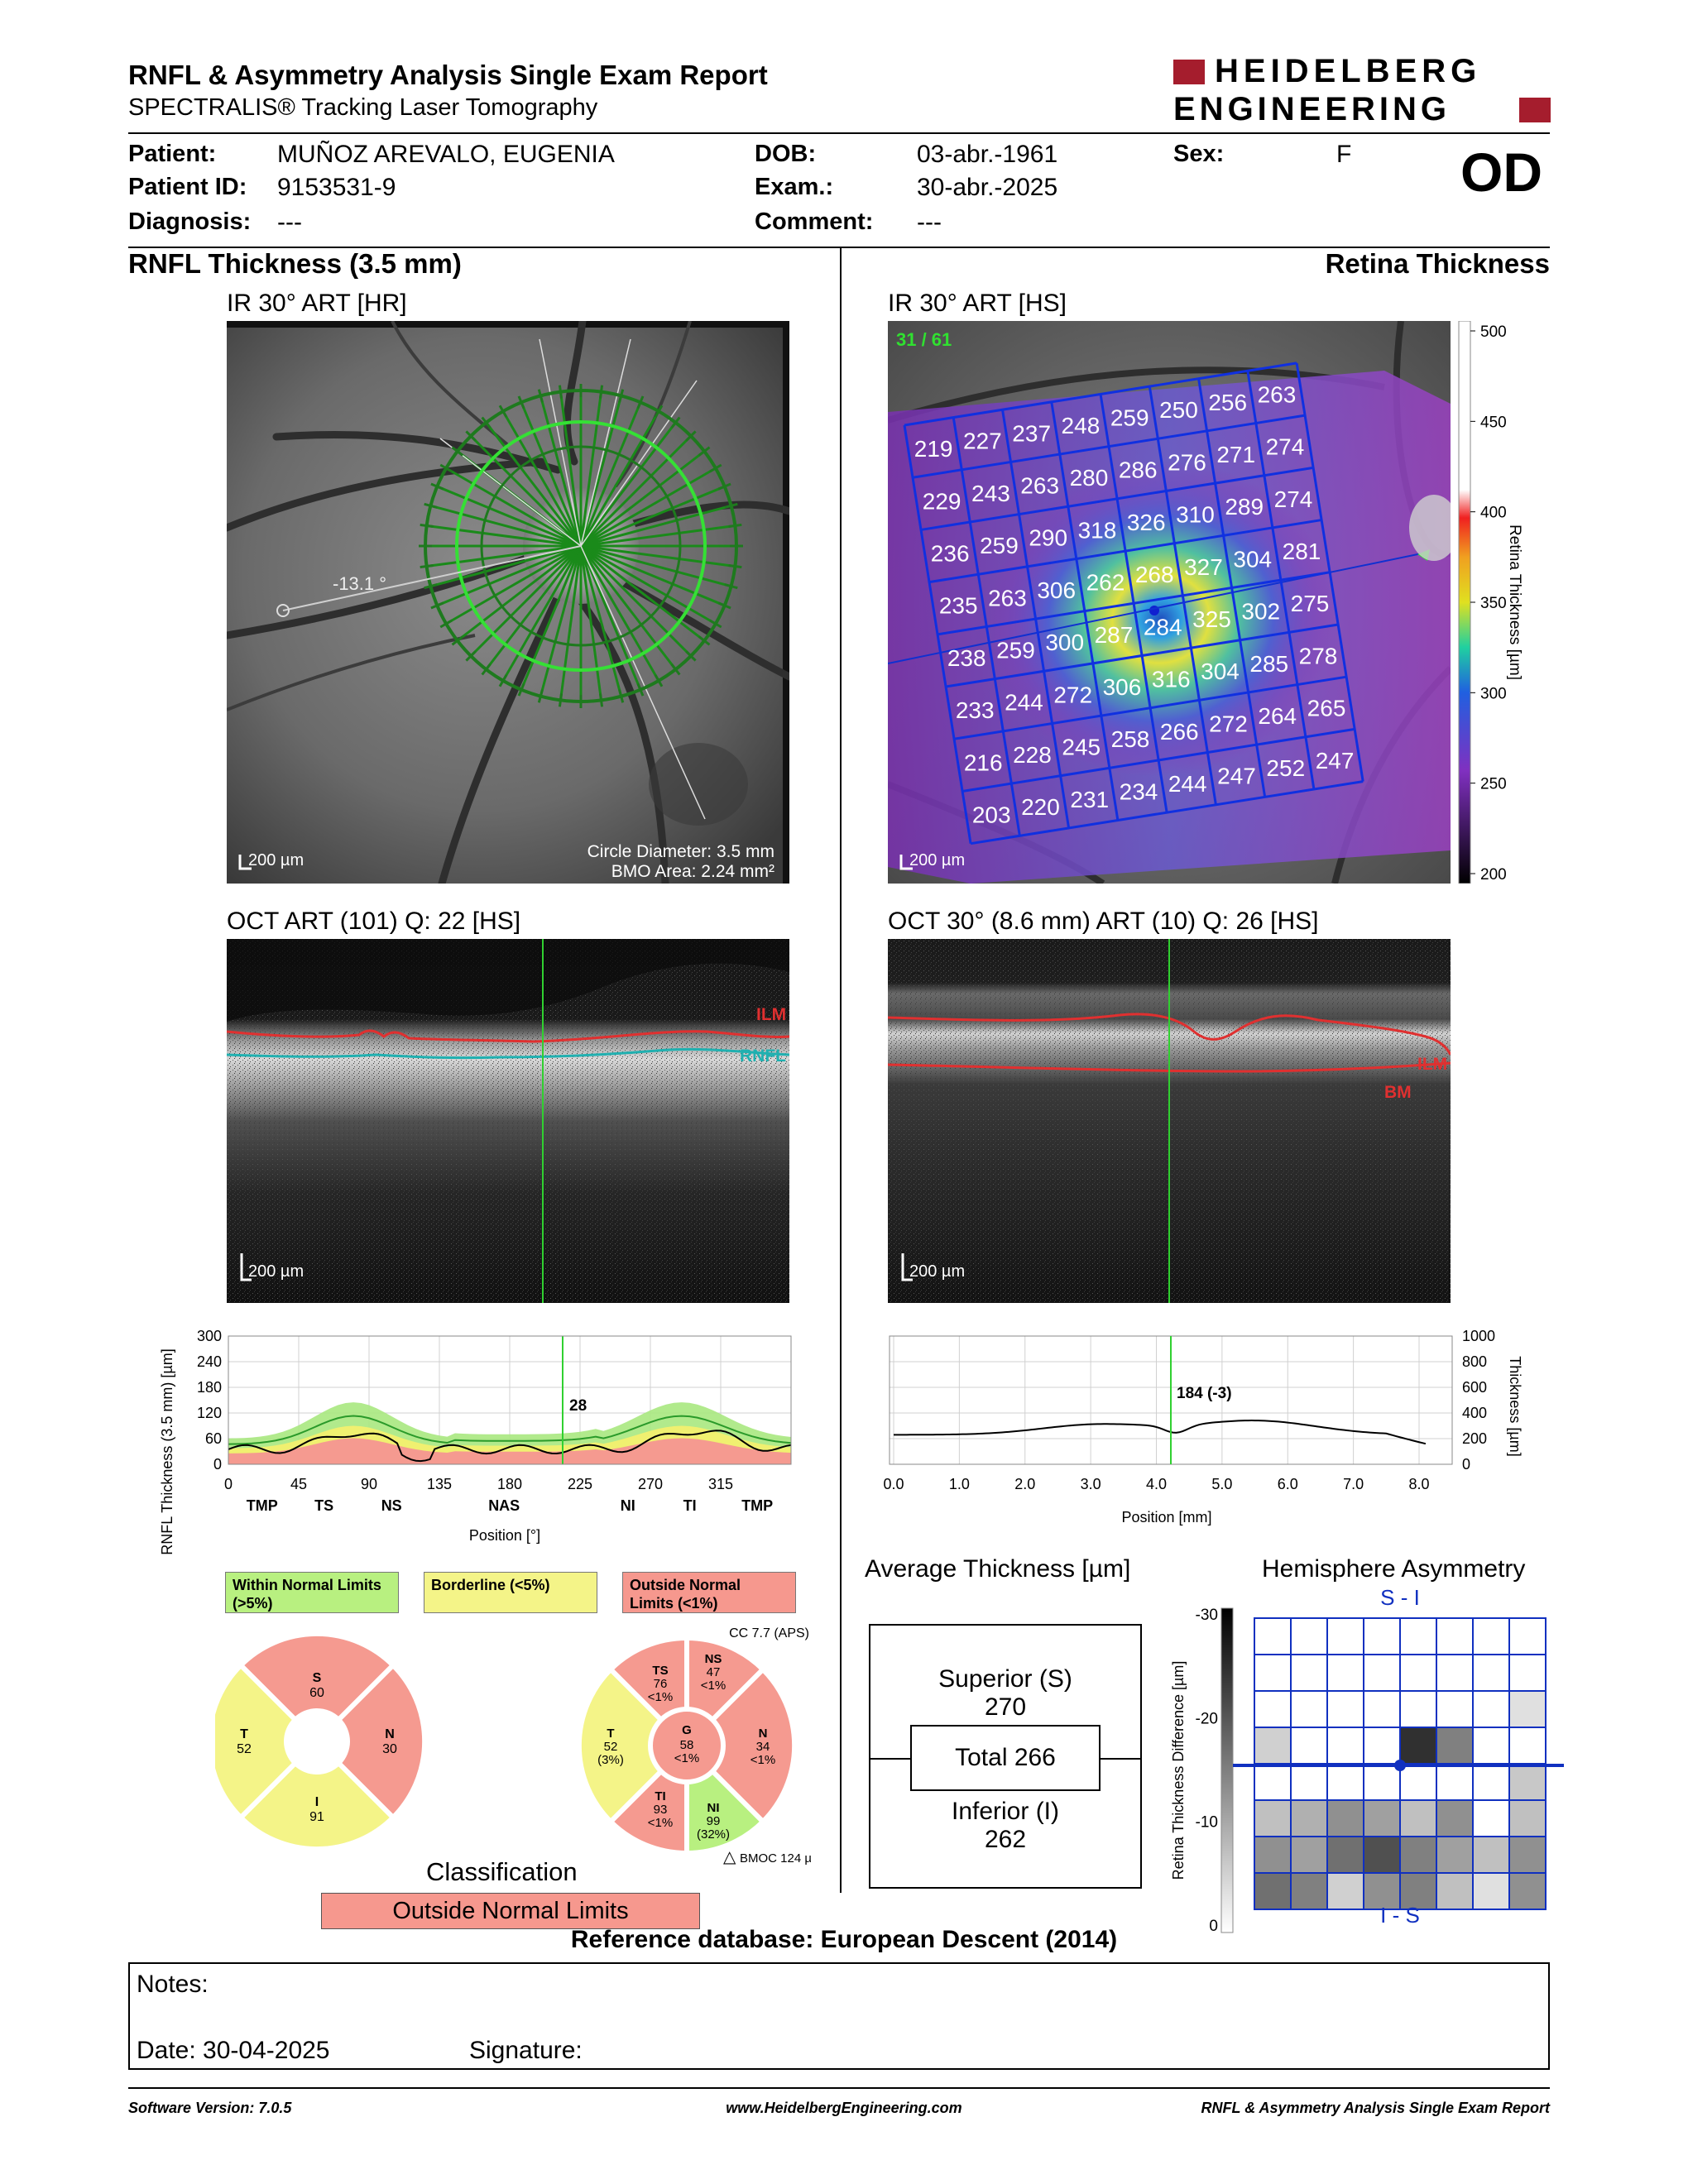 Image resolution: width=1688 pixels, height=2184 pixels. Describe the element at coordinates (1048, 538) in the screenshot. I see `grid-value: 290` at that location.